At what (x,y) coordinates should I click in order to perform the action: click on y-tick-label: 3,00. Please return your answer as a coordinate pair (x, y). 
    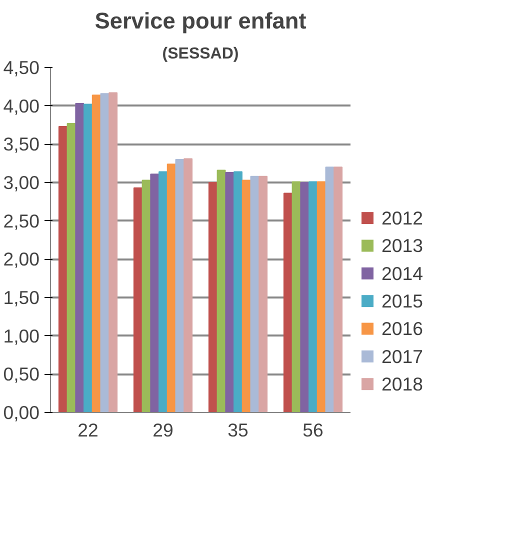
    Looking at the image, I should click on (21, 182).